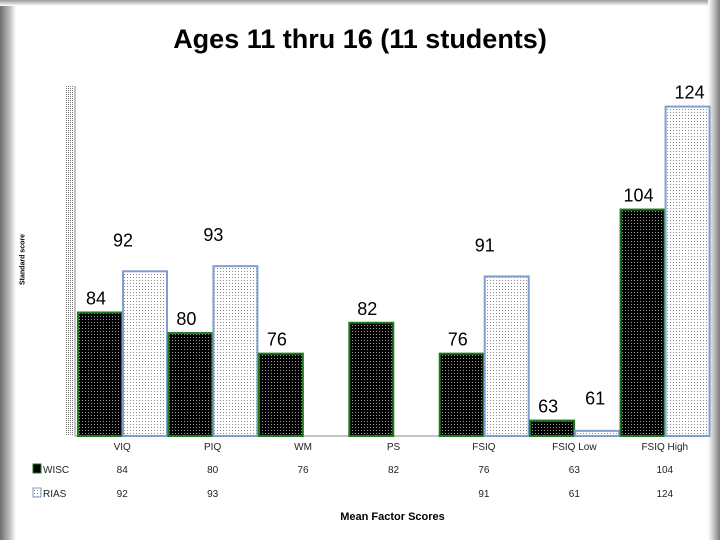  Describe the element at coordinates (213, 470) in the screenshot. I see `table-cell: 80` at that location.